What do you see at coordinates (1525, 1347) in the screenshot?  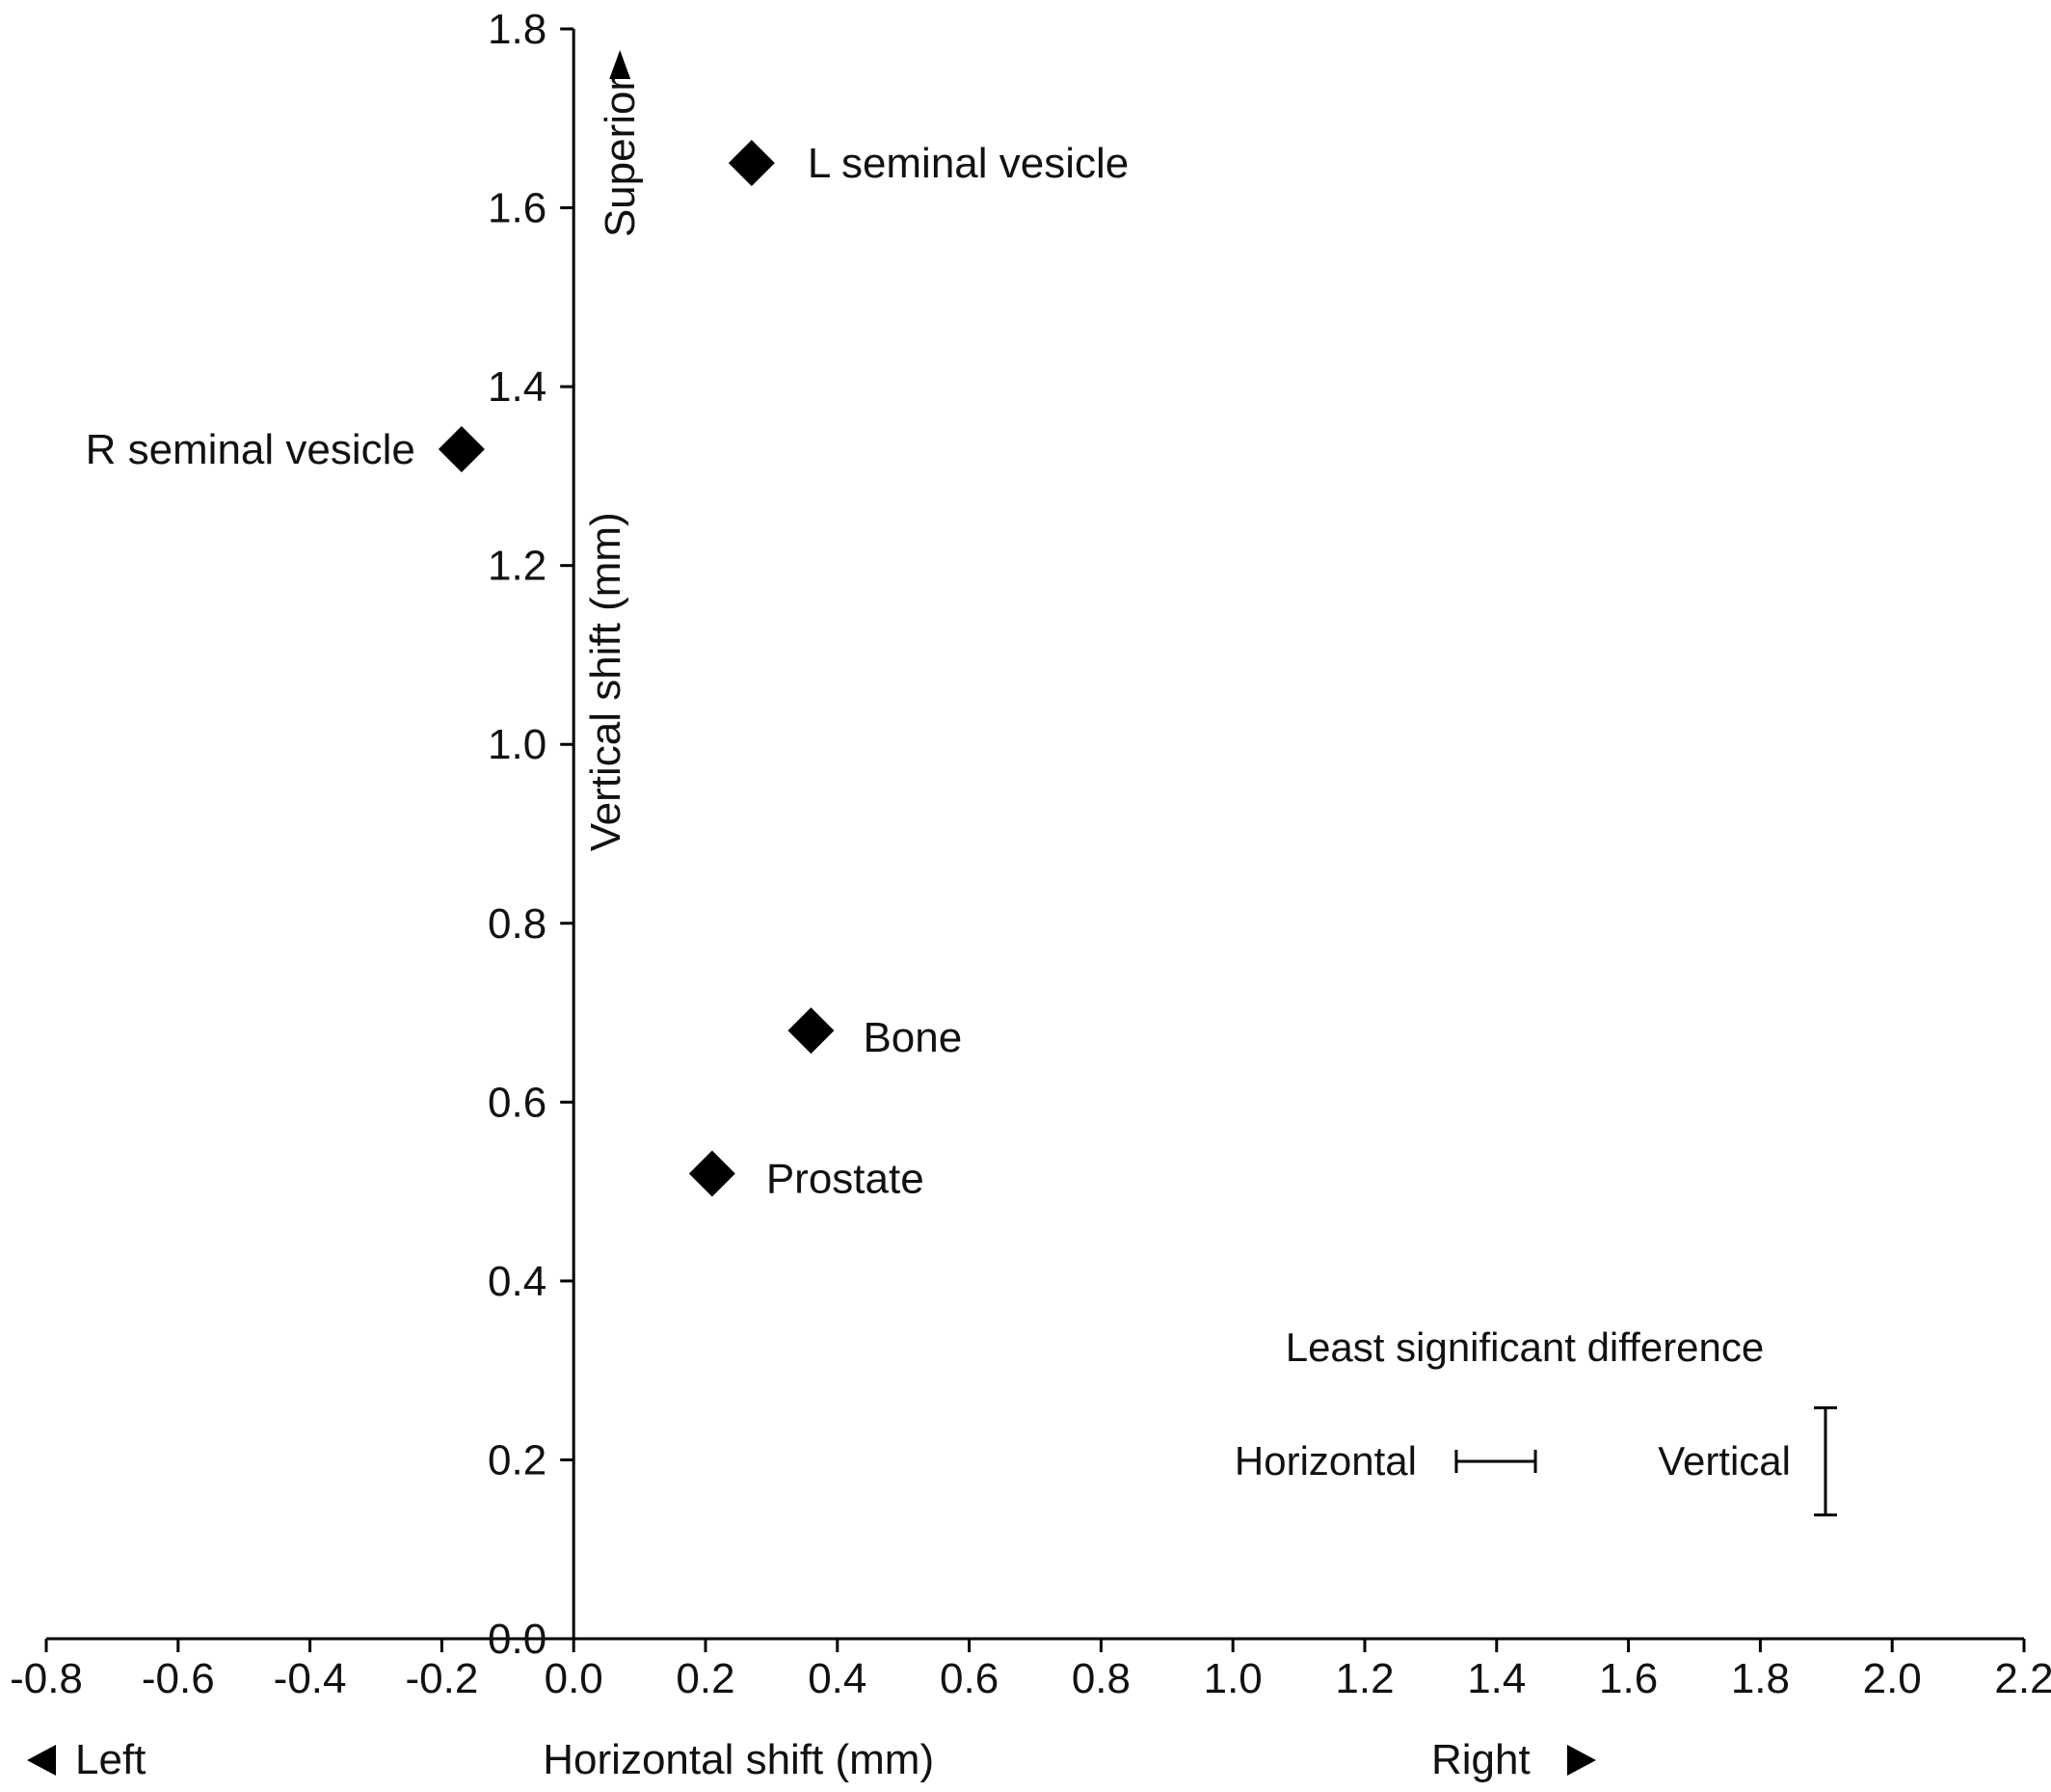 I see `lsd-title: Least significant difference` at bounding box center [1525, 1347].